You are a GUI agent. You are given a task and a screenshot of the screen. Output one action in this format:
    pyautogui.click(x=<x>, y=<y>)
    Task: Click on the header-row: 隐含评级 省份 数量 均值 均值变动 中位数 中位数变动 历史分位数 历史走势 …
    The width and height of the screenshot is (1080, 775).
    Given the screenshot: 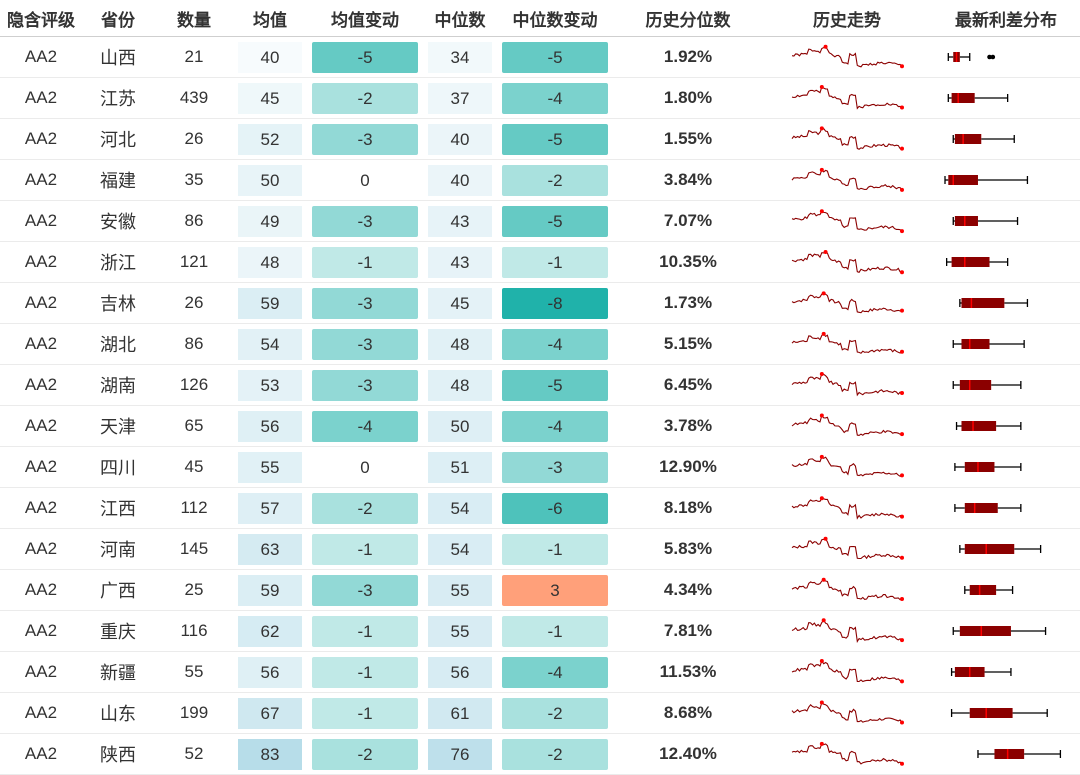 What is the action you would take?
    pyautogui.click(x=540, y=18)
    